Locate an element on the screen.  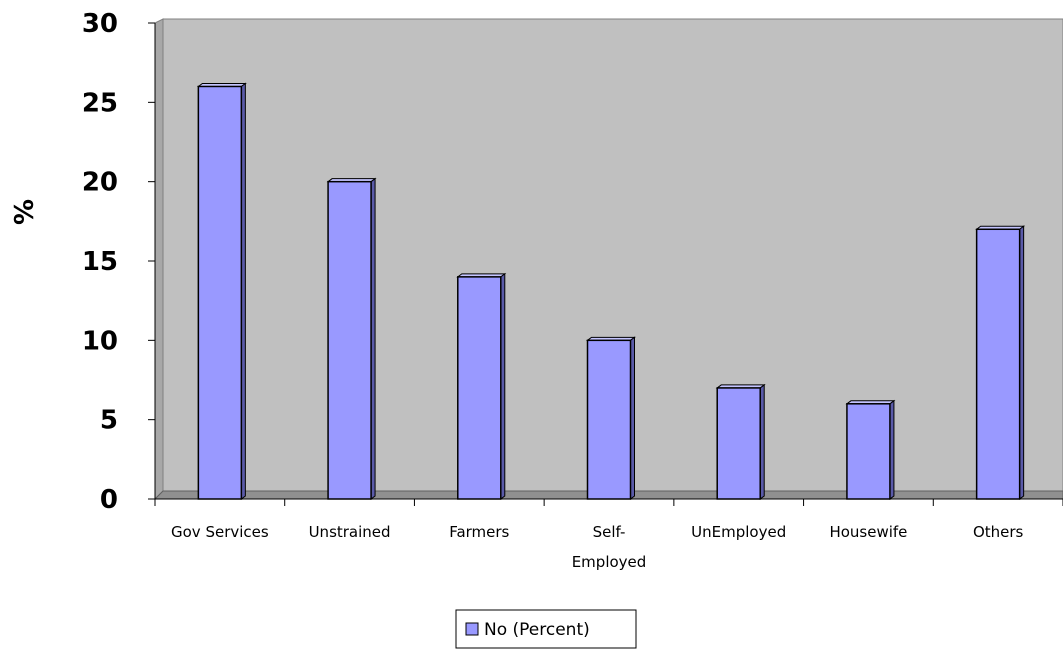
y-axis-title: % is located at coordinates (25, 212).